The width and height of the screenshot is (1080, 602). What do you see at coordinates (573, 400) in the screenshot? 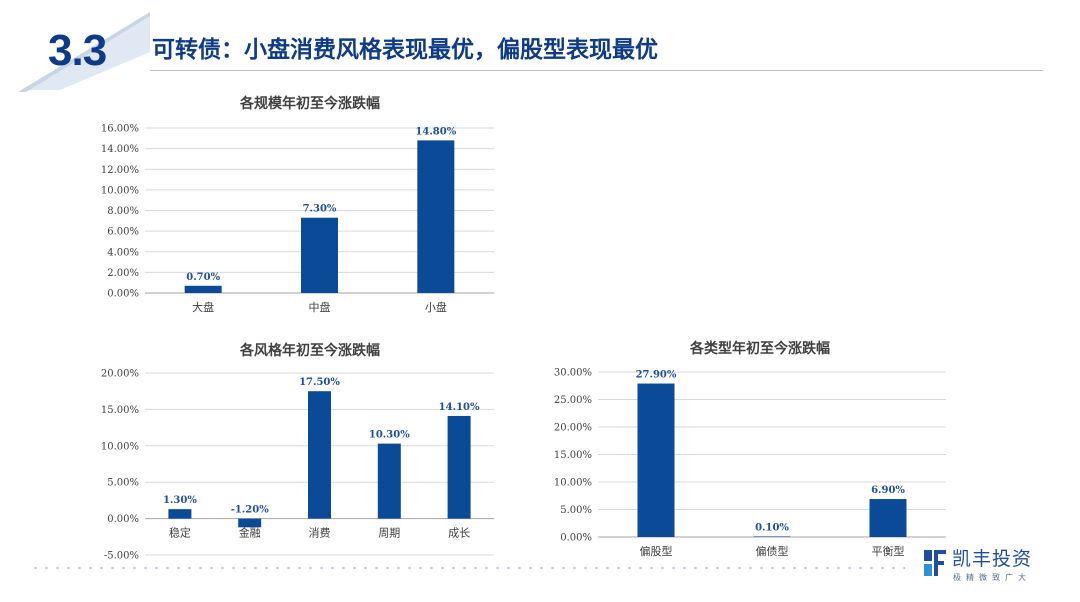
I see `y-tick-label: 25.00%` at bounding box center [573, 400].